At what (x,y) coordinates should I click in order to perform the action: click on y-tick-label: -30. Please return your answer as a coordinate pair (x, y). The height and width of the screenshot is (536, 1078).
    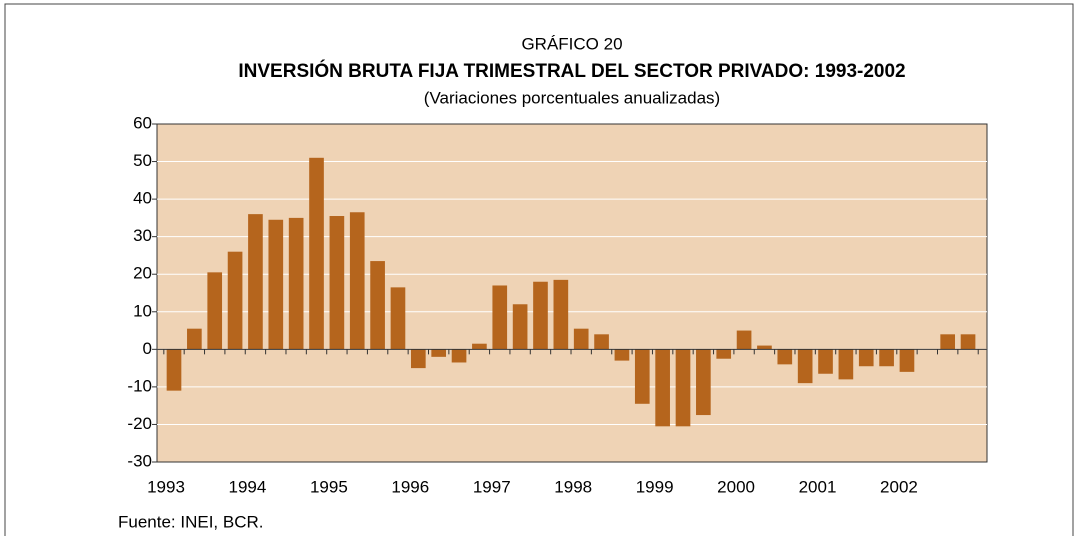
    Looking at the image, I should click on (139, 460).